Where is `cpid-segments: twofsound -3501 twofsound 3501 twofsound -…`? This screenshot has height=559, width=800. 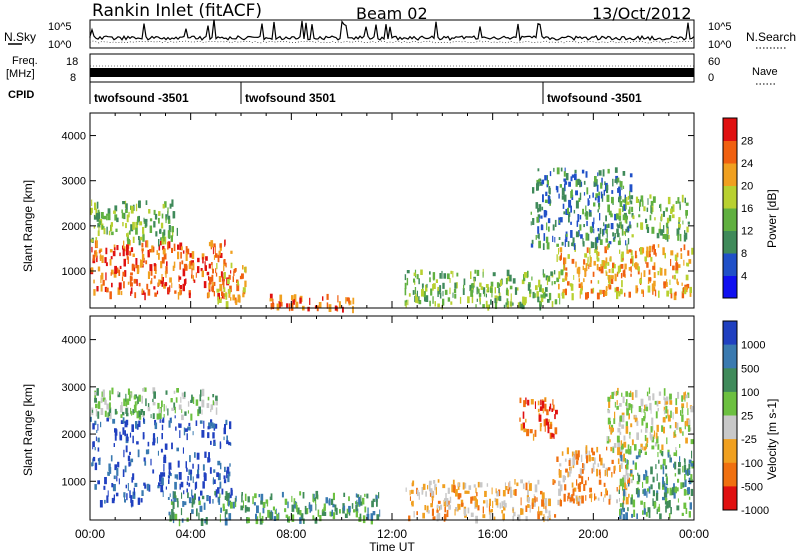 cpid-segments: twofsound -3501 twofsound 3501 twofsound -… is located at coordinates (368, 93).